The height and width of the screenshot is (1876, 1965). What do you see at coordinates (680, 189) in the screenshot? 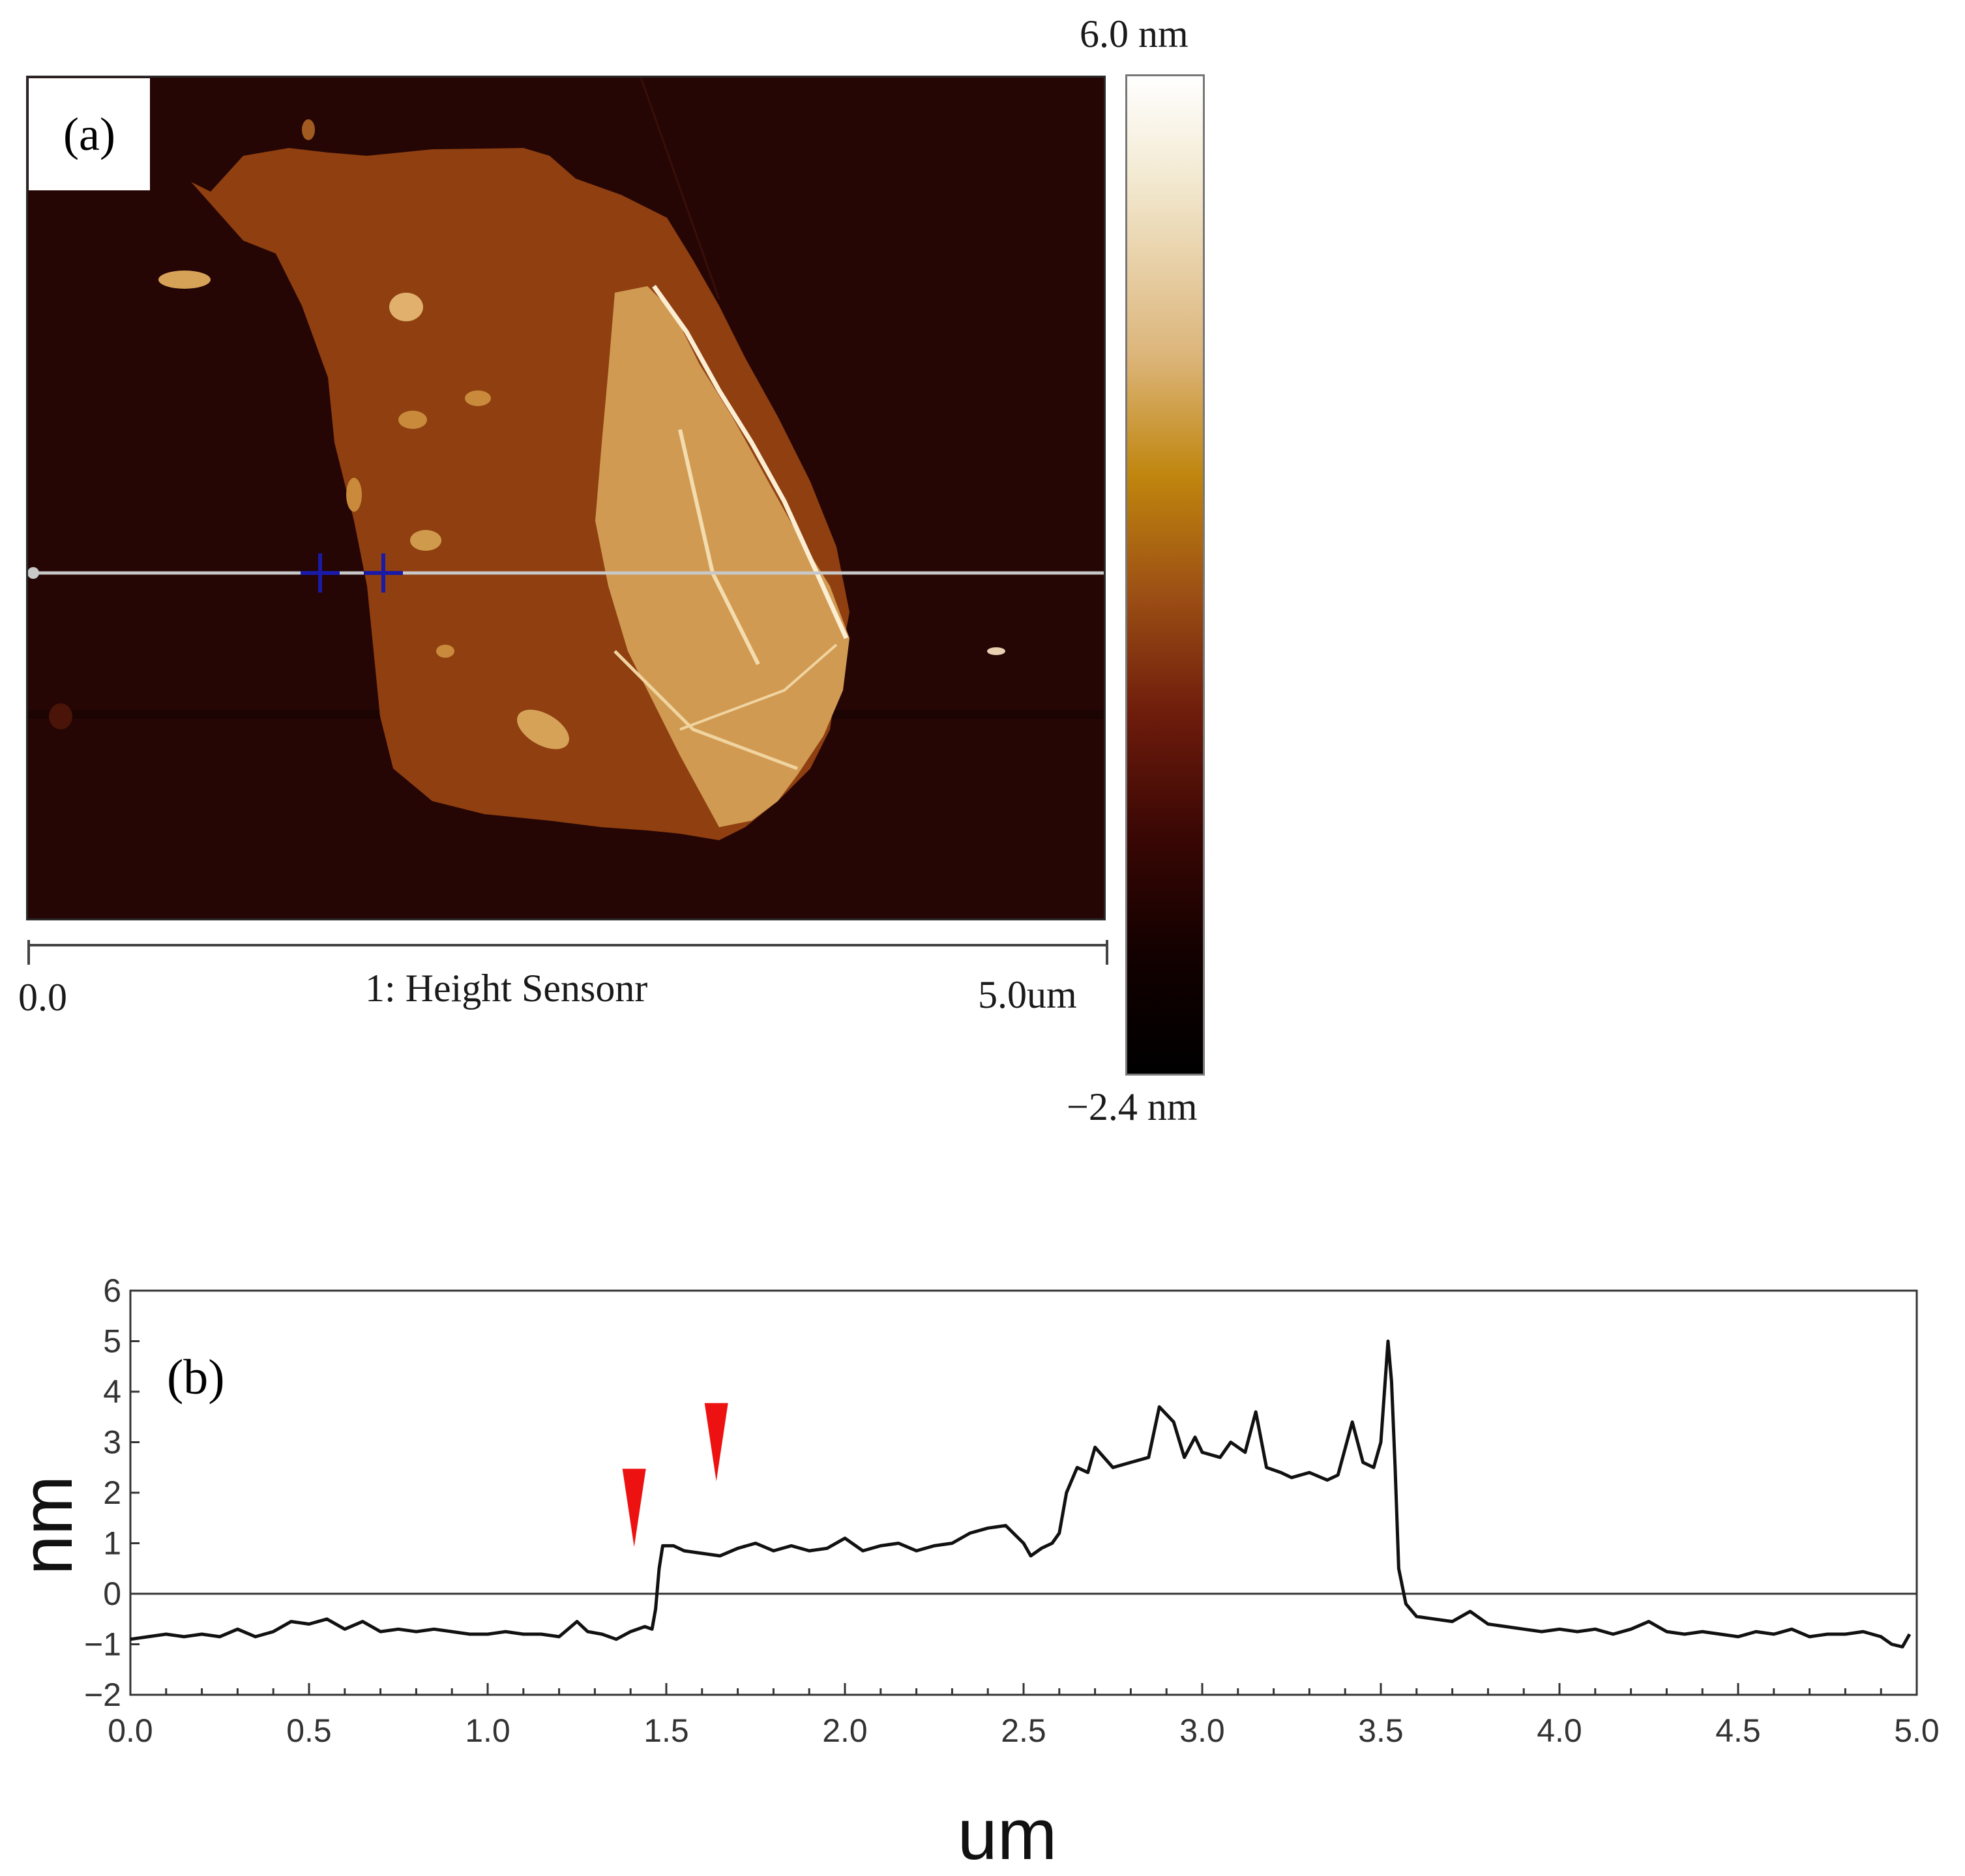
I see `substrate-scratch` at bounding box center [680, 189].